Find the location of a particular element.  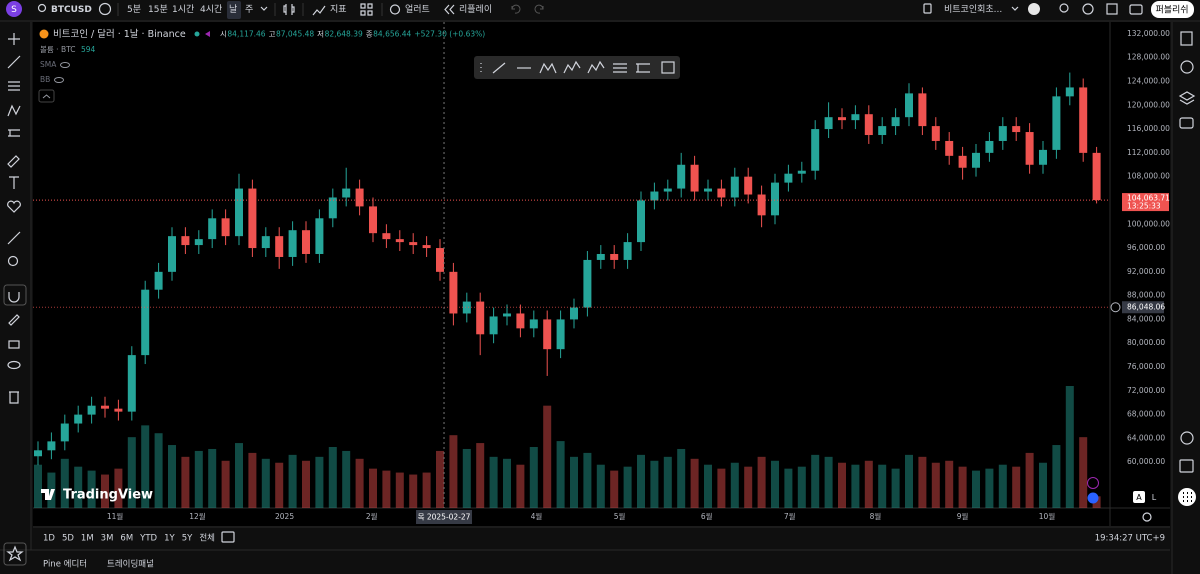

quick-search is located at coordinates (1064, 8).